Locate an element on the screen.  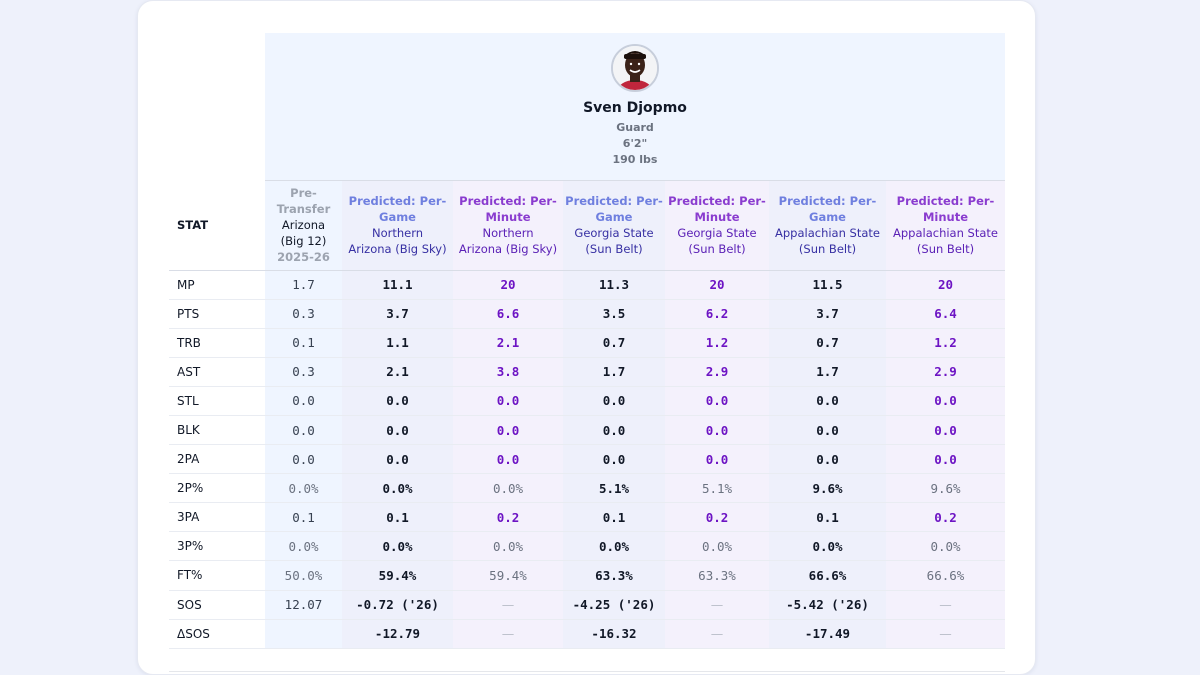
table-row: TRB 0.1 1.1 2.1 0.7 1.2 0.7 1.2 is located at coordinates (587, 343).